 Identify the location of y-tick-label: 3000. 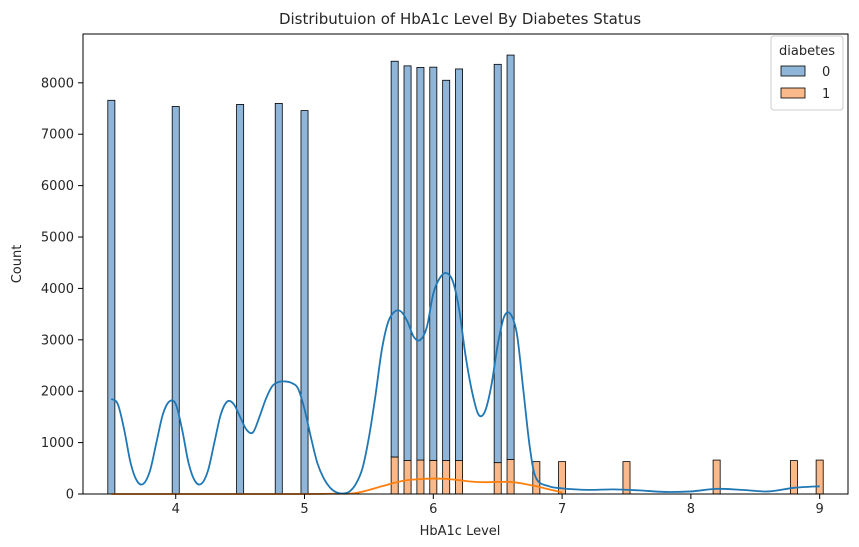
(57, 340).